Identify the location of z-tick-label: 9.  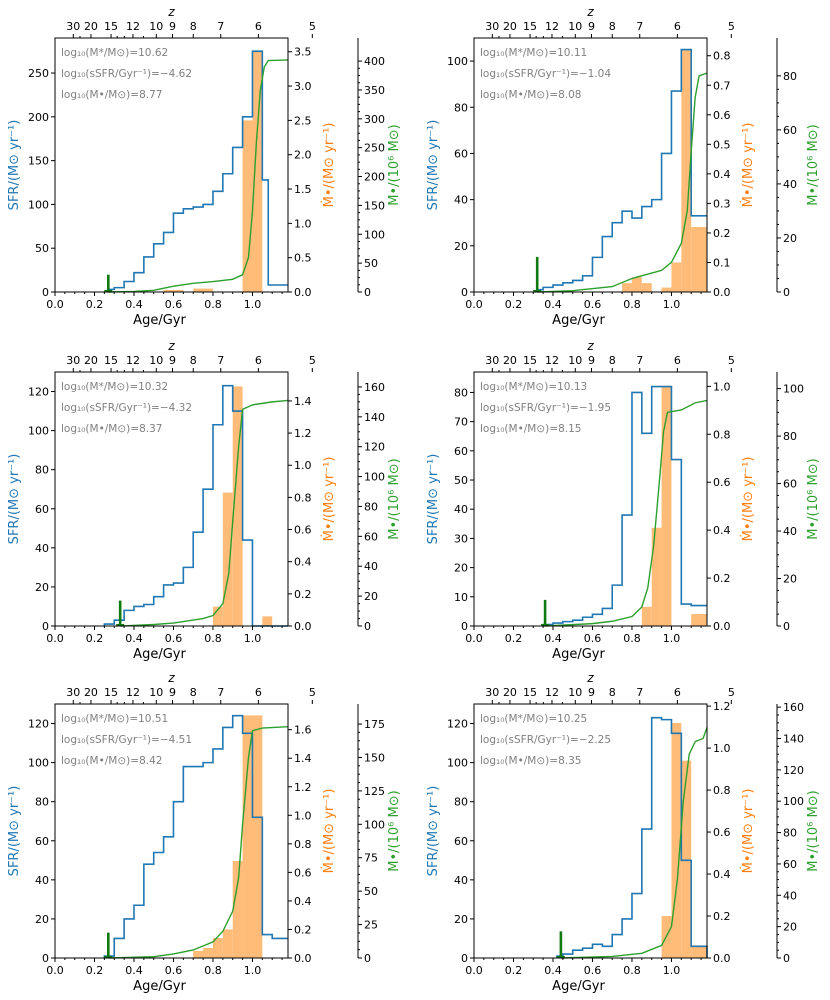
(172, 26).